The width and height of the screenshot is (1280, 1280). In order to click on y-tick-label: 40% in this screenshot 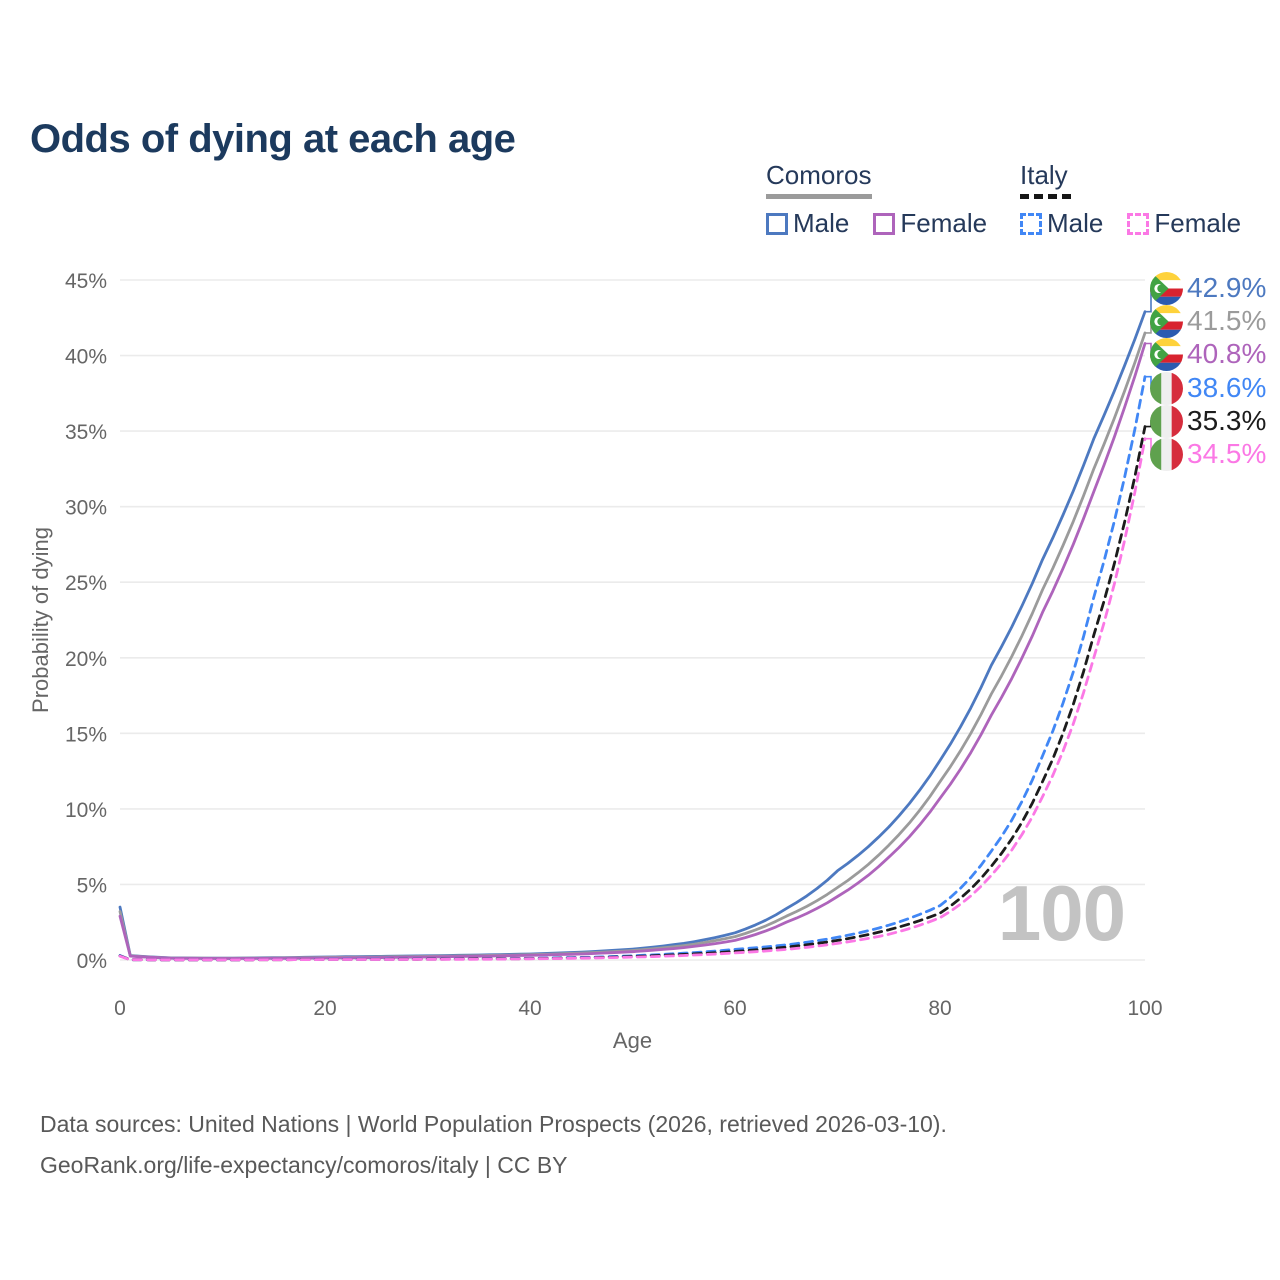, I will do `click(86, 357)`.